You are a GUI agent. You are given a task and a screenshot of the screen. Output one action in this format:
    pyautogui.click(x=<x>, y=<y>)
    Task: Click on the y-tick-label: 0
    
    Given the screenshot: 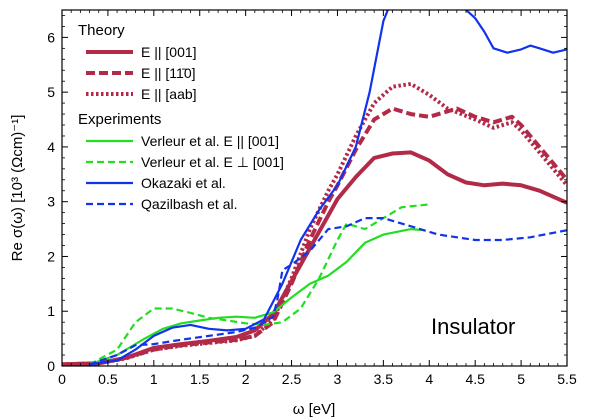 What is the action you would take?
    pyautogui.click(x=51, y=366)
    